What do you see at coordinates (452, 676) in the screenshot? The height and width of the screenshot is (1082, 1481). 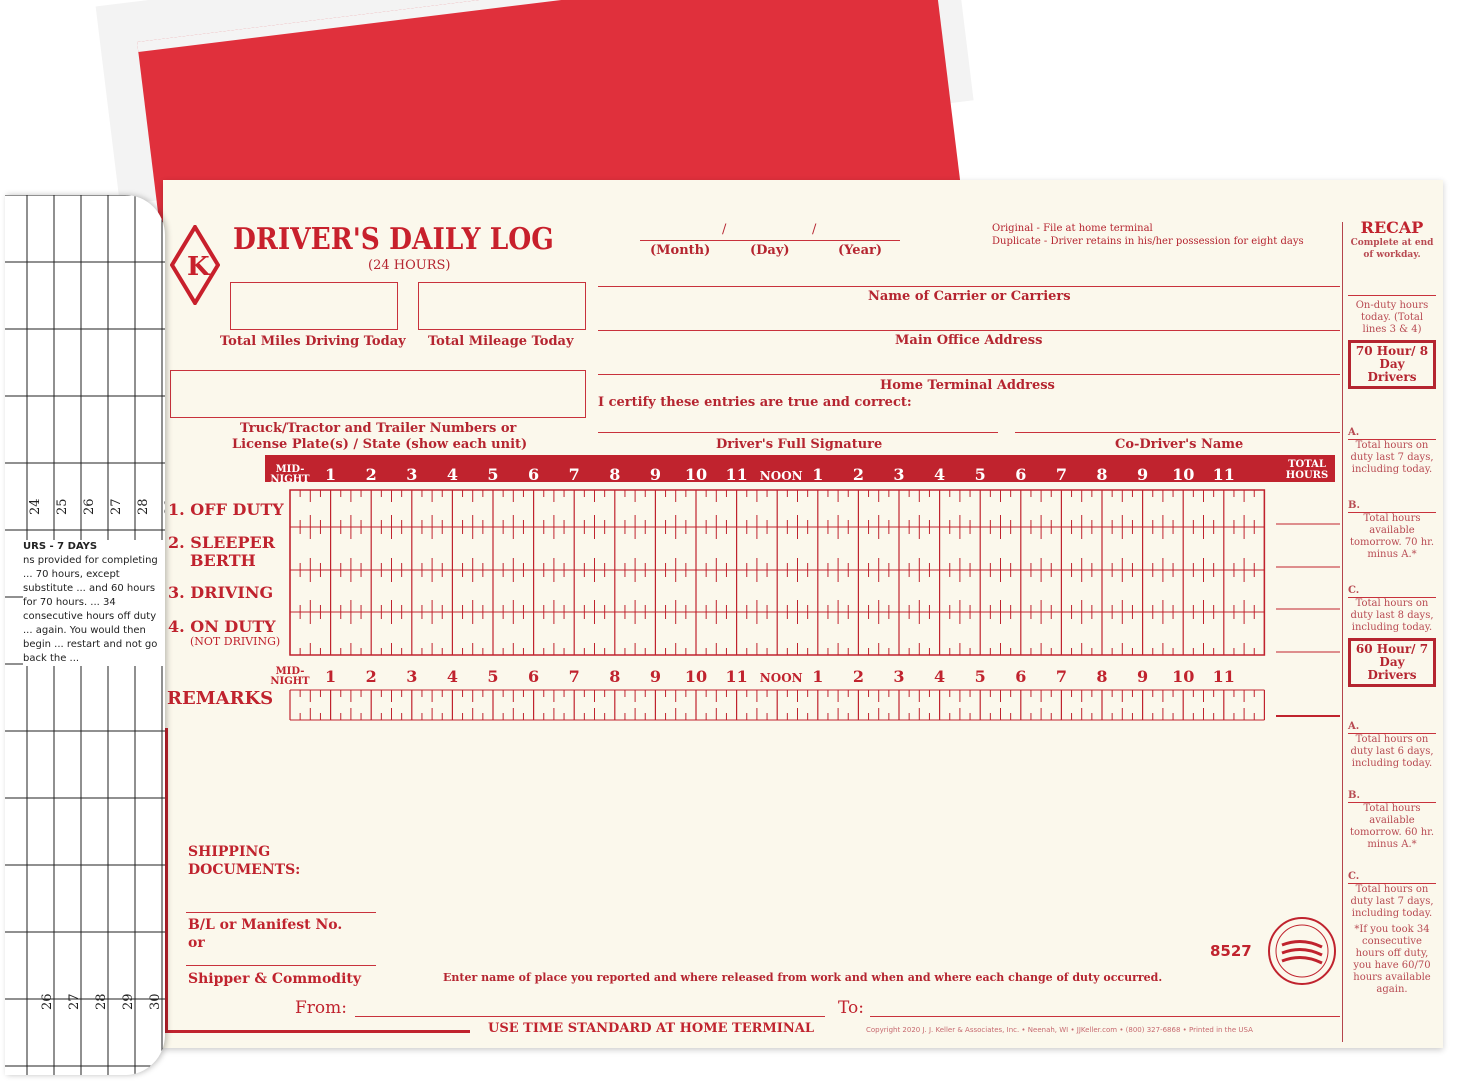 I see `bottom-hour-label-4: 4` at bounding box center [452, 676].